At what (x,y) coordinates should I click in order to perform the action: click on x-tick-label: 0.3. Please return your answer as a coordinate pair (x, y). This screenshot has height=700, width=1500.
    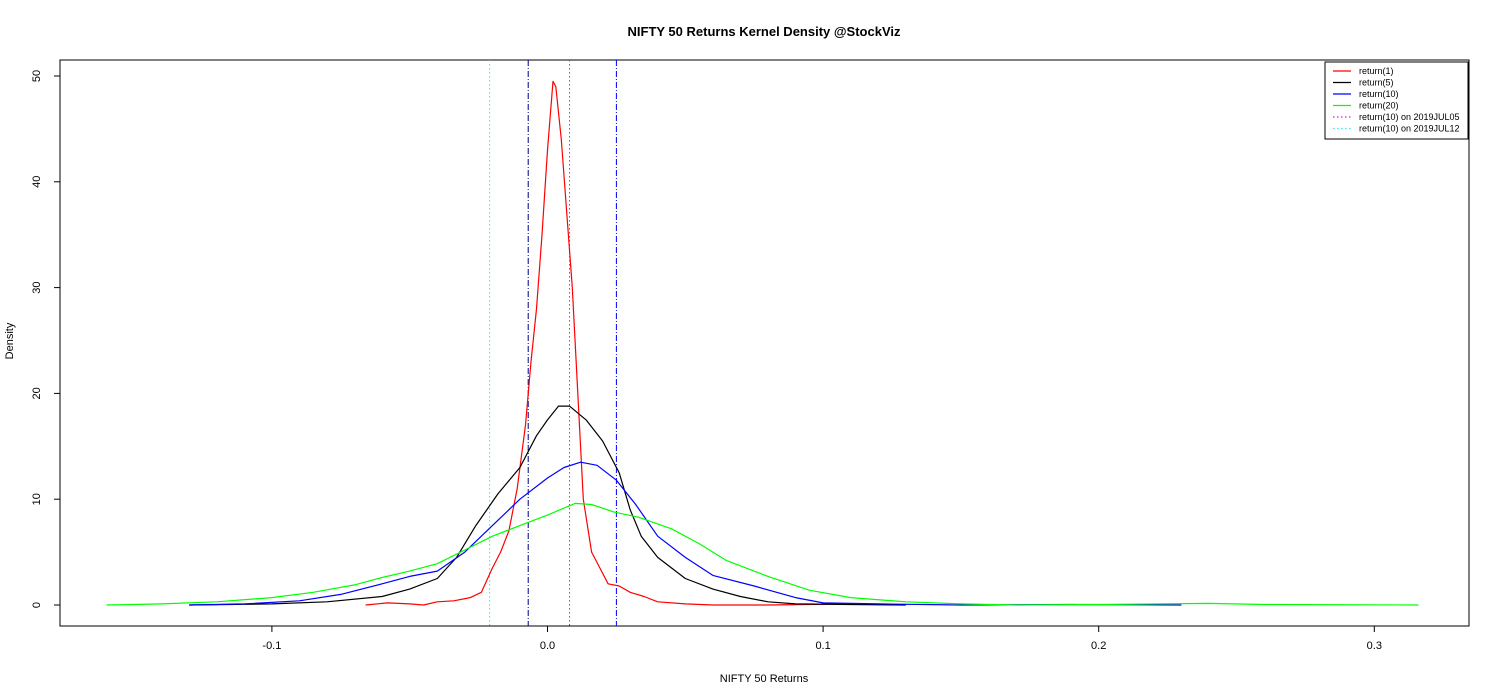
    Looking at the image, I should click on (1374, 646).